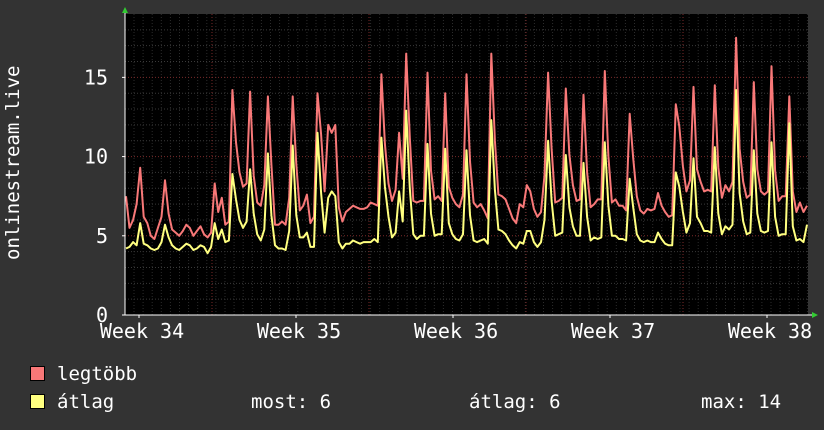 The image size is (824, 430). What do you see at coordinates (125, 10) in the screenshot?
I see `y-axis-arrow-icon` at bounding box center [125, 10].